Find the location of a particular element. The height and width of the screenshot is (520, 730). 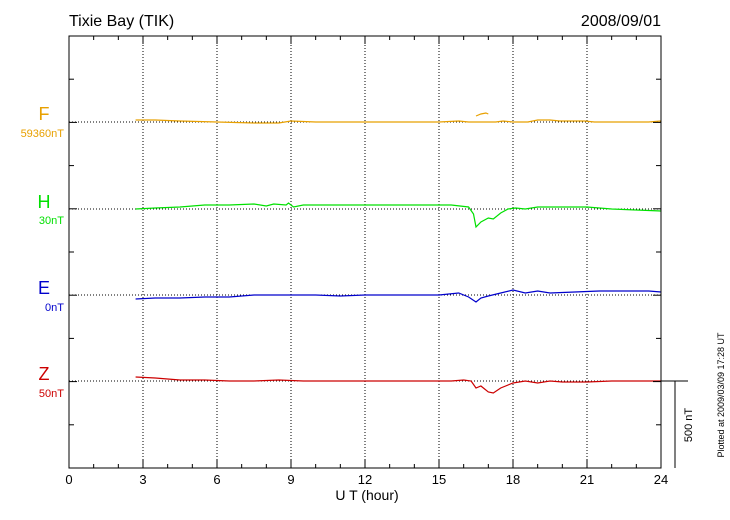

x-tick-label-12: 12 is located at coordinates (365, 479).